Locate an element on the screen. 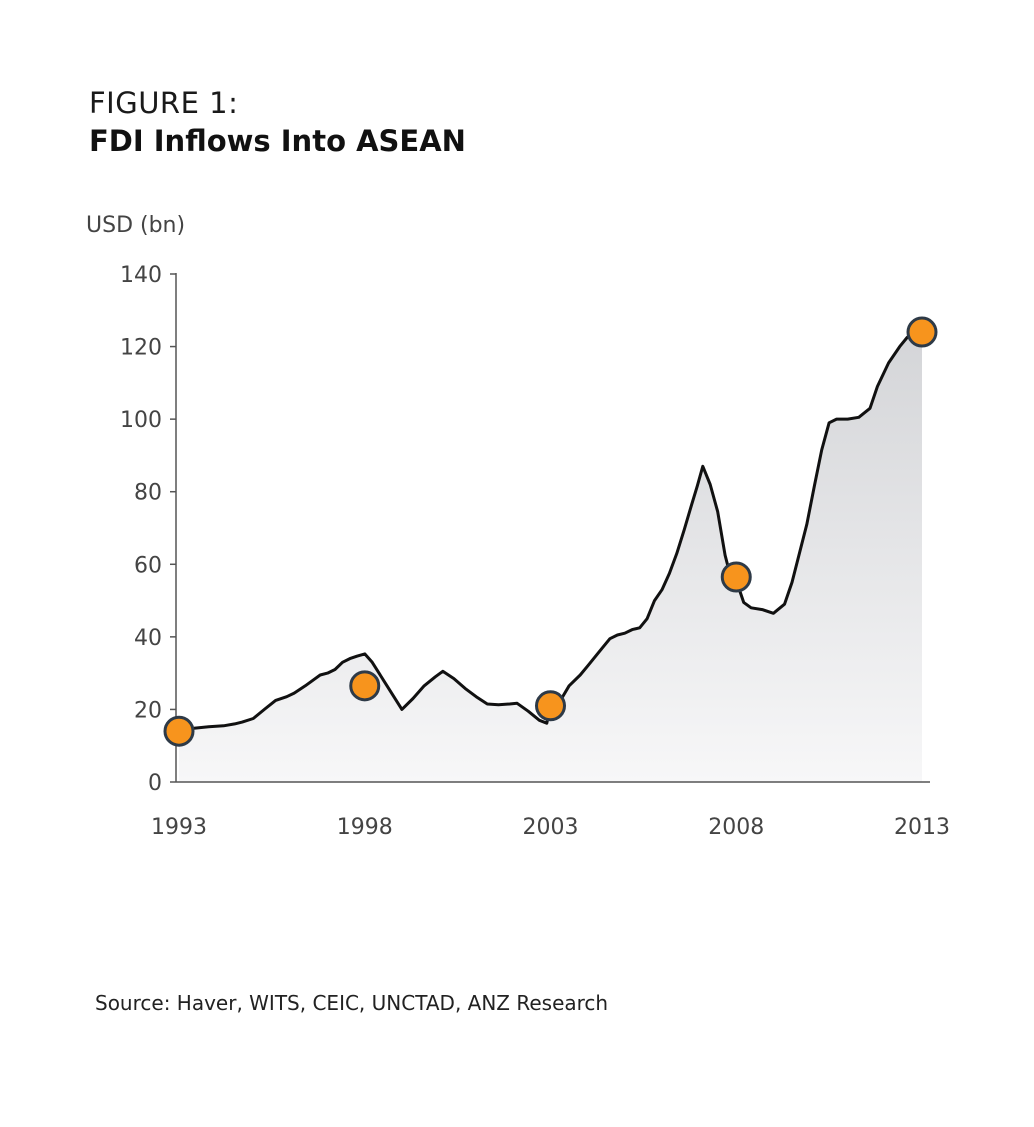  y-tick-label: 120 is located at coordinates (141, 348).